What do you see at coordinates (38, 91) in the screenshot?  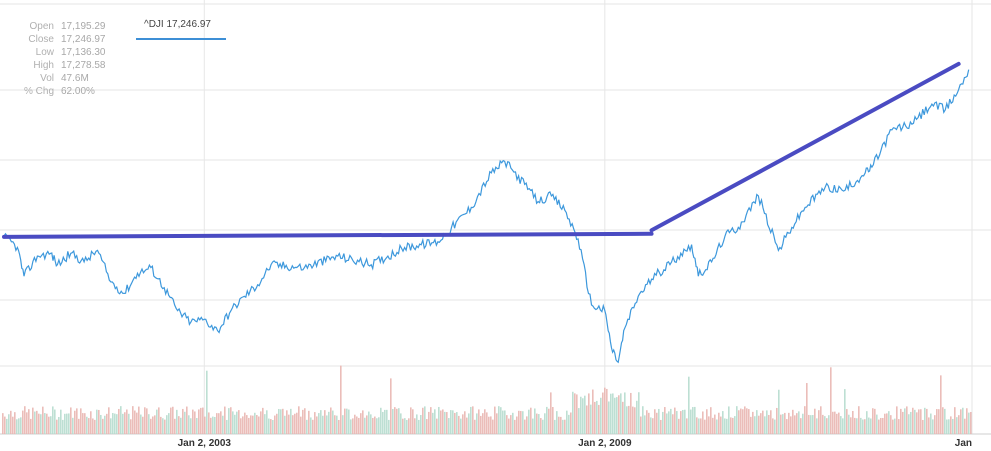 I see `ohlc-label: % Chg` at bounding box center [38, 91].